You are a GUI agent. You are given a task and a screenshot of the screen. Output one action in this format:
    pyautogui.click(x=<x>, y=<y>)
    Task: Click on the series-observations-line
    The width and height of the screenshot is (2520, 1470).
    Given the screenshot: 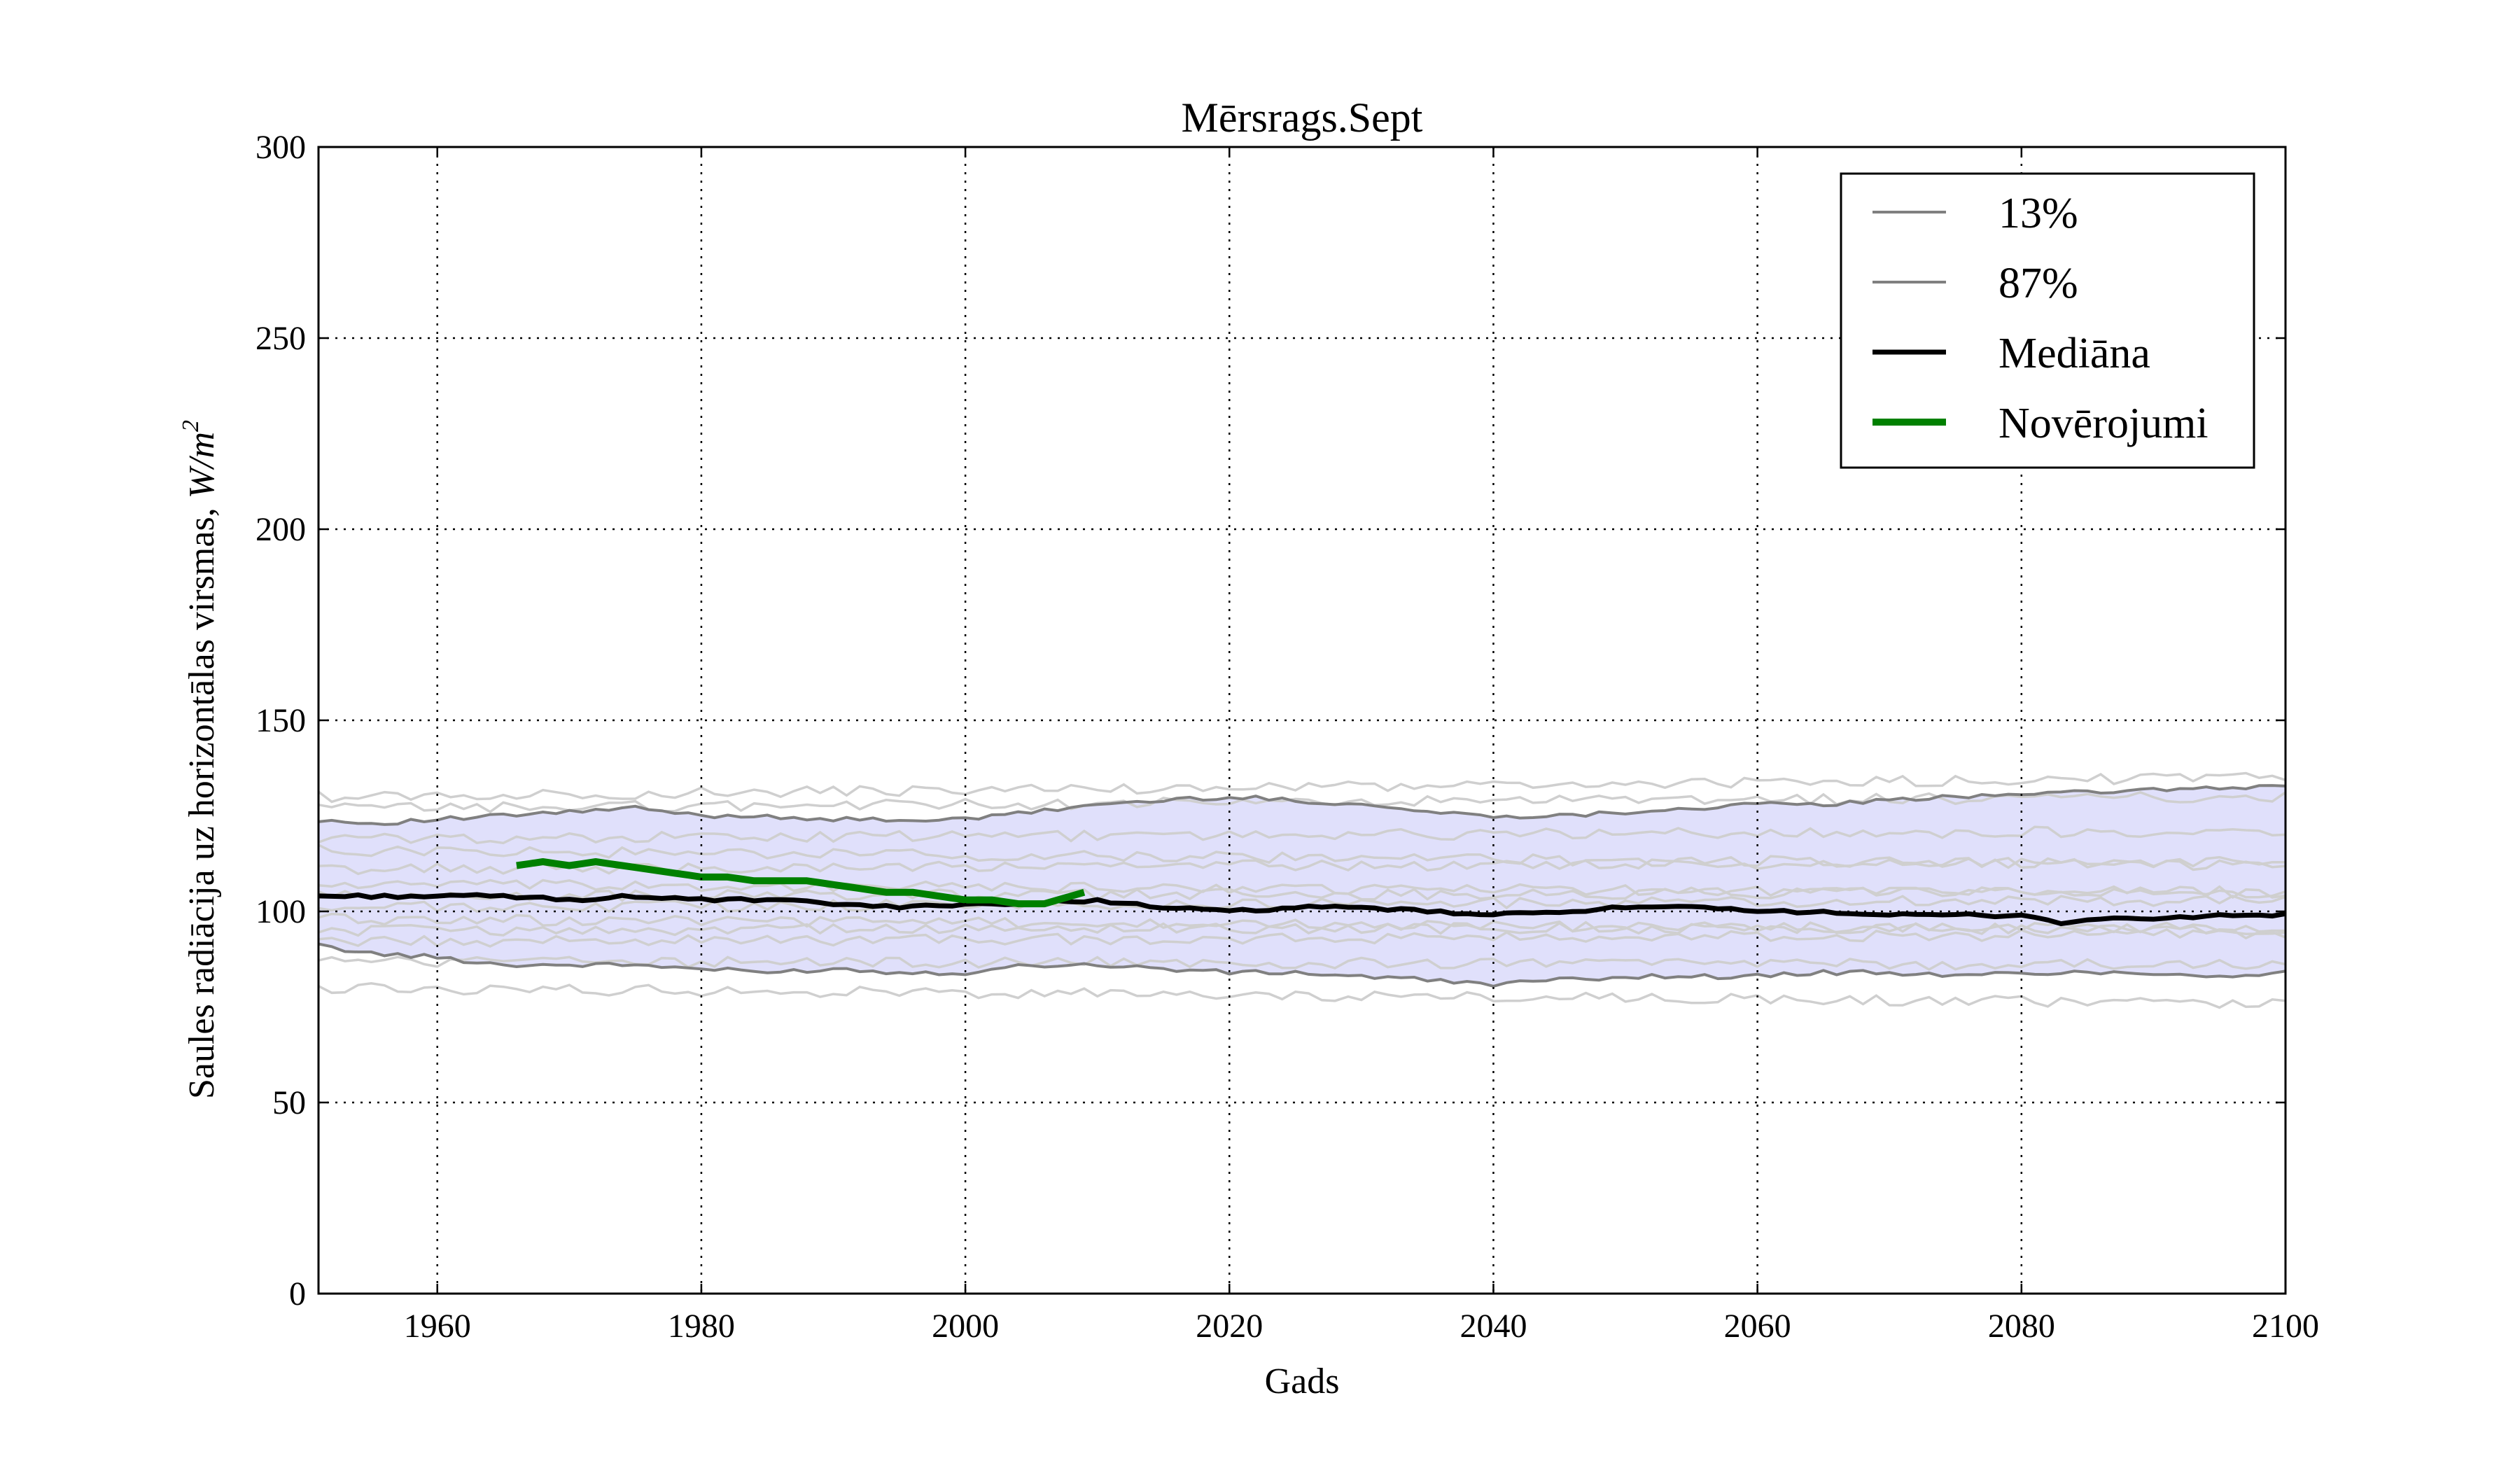 What is the action you would take?
    pyautogui.click(x=801, y=883)
    